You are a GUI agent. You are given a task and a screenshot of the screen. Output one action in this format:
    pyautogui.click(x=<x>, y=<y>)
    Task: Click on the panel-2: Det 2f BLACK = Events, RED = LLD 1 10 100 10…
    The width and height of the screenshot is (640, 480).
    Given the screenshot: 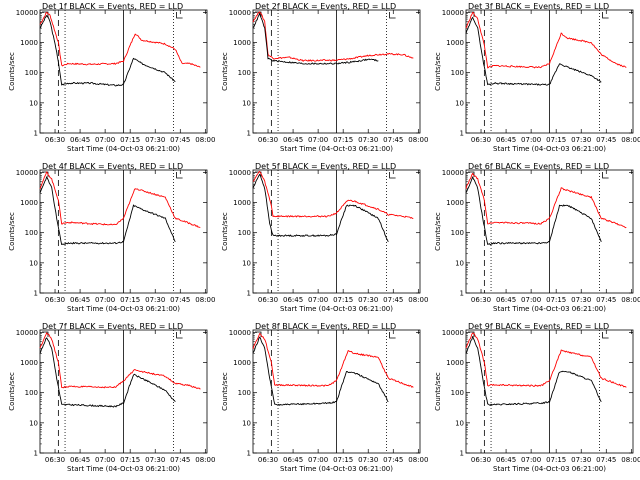 What is the action you would take?
    pyautogui.click(x=324, y=77)
    